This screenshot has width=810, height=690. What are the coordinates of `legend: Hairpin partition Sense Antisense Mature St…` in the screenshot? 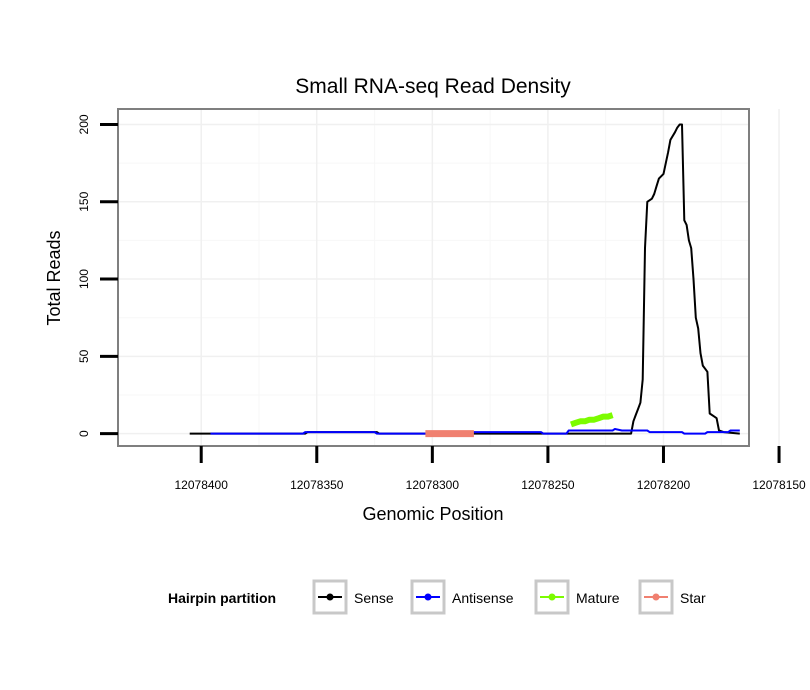 It's located at (437, 597).